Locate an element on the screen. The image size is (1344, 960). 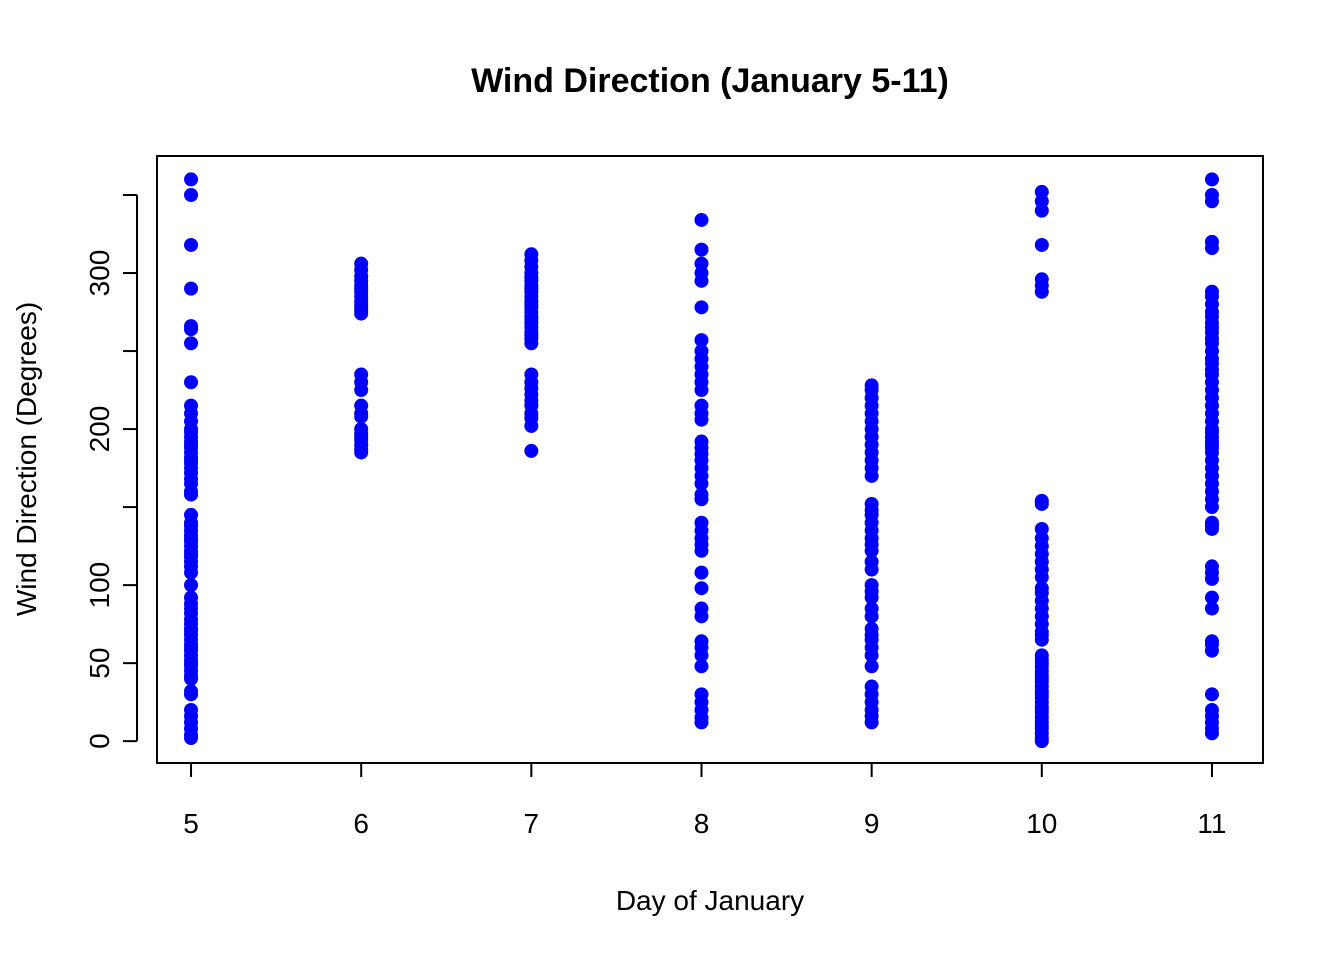
x-tick-label: 6 is located at coordinates (361, 823).